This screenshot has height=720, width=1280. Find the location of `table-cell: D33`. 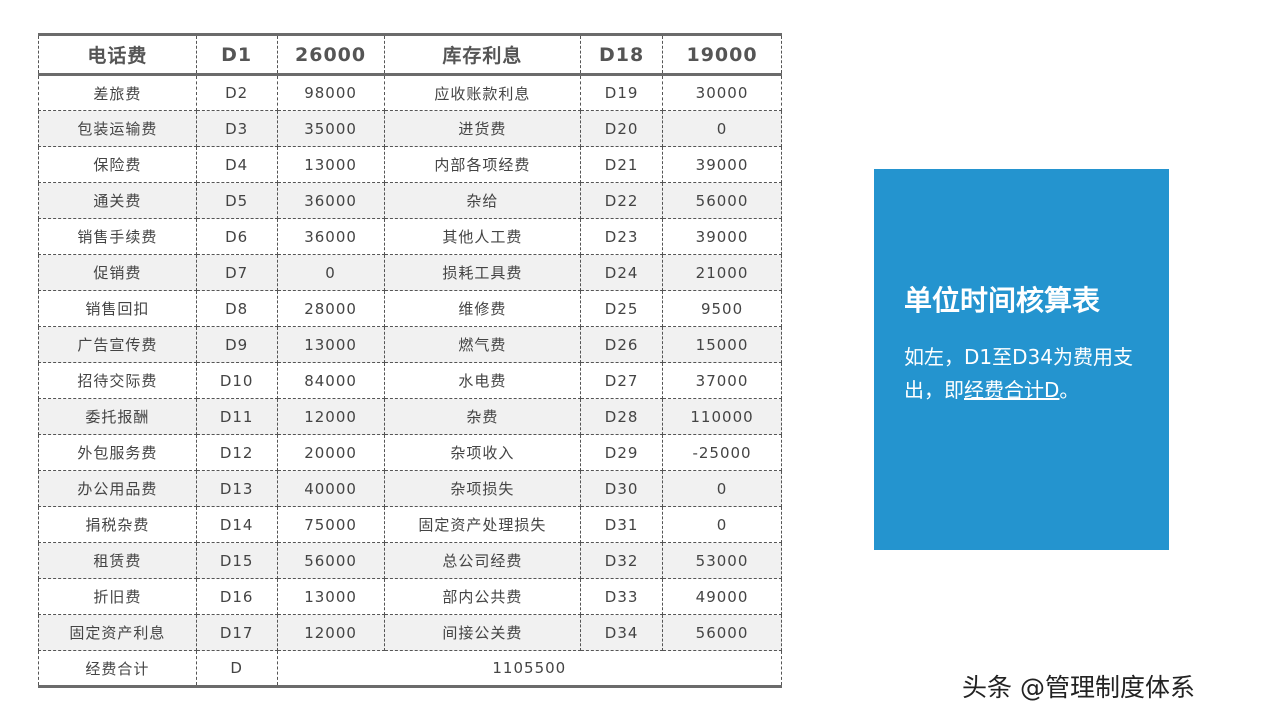

table-cell: D33 is located at coordinates (622, 596).